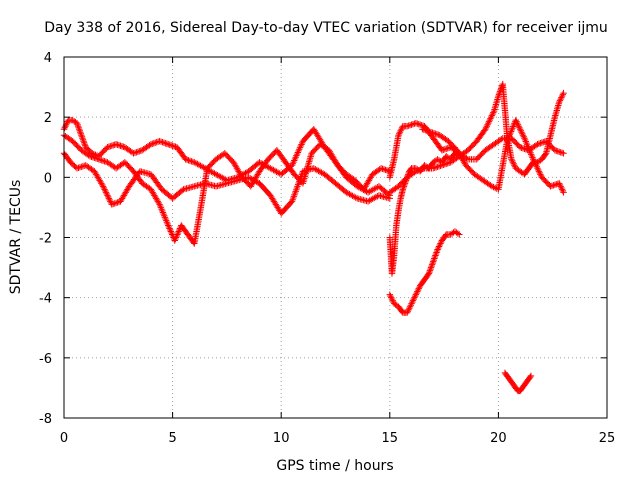 The width and height of the screenshot is (640, 480). I want to click on x-tick-label: 20, so click(498, 438).